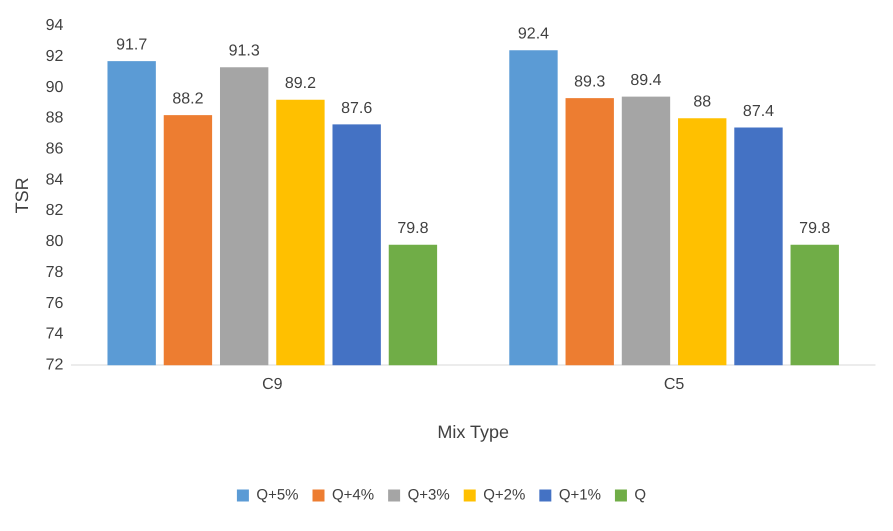 The width and height of the screenshot is (893, 531). Describe the element at coordinates (22, 195) in the screenshot. I see `y-axis-title: TSR` at that location.